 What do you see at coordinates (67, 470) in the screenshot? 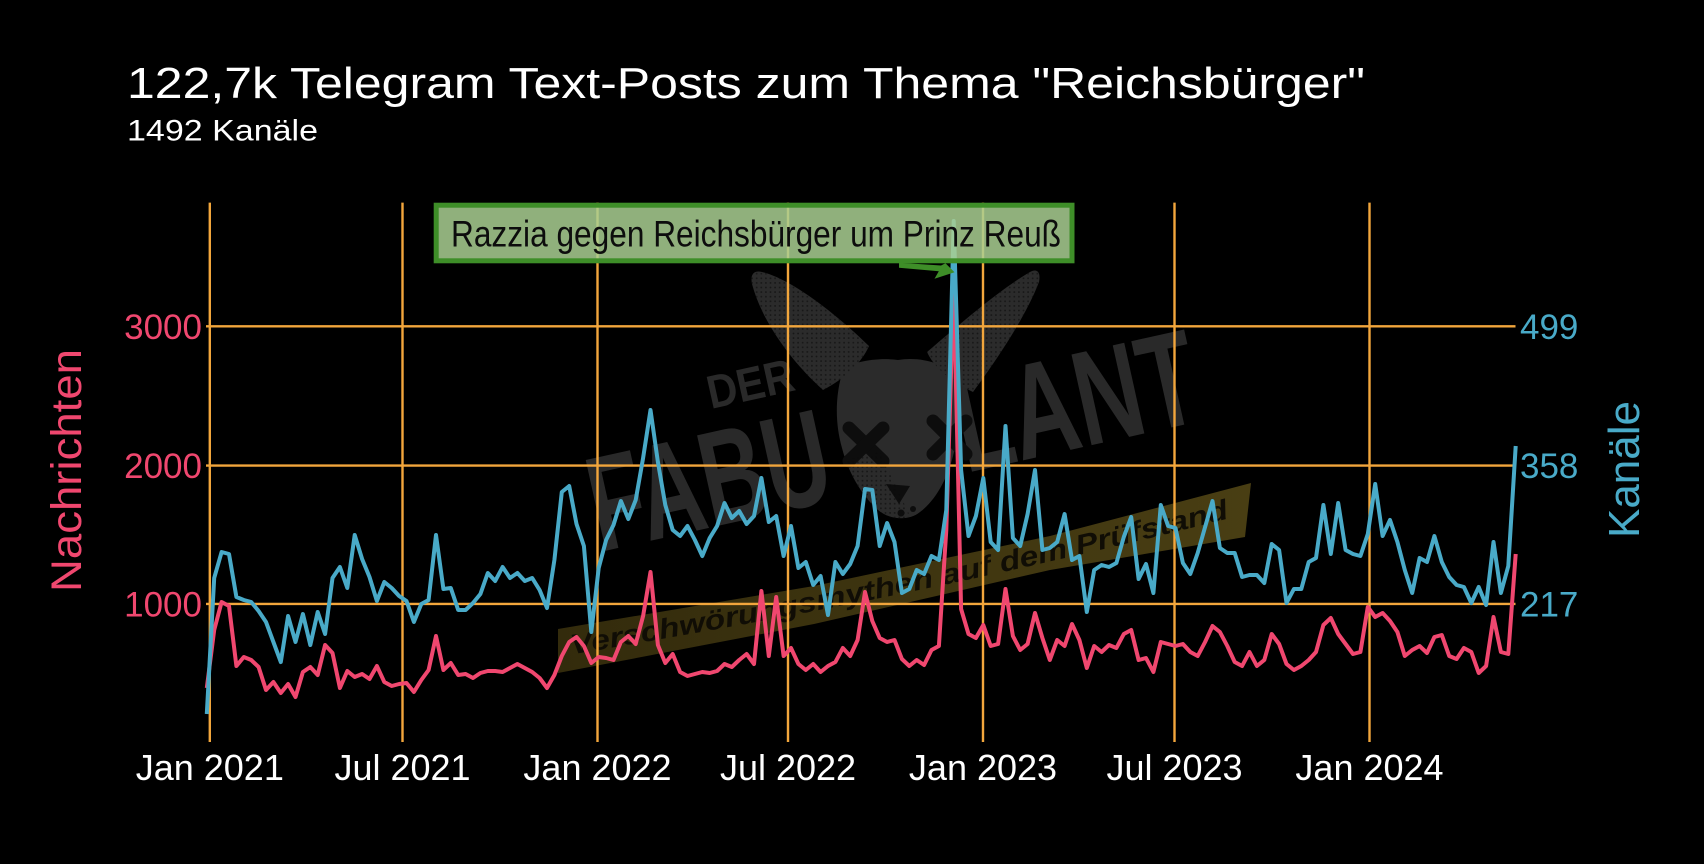
I see `svg-text: Nachrichten` at bounding box center [67, 470].